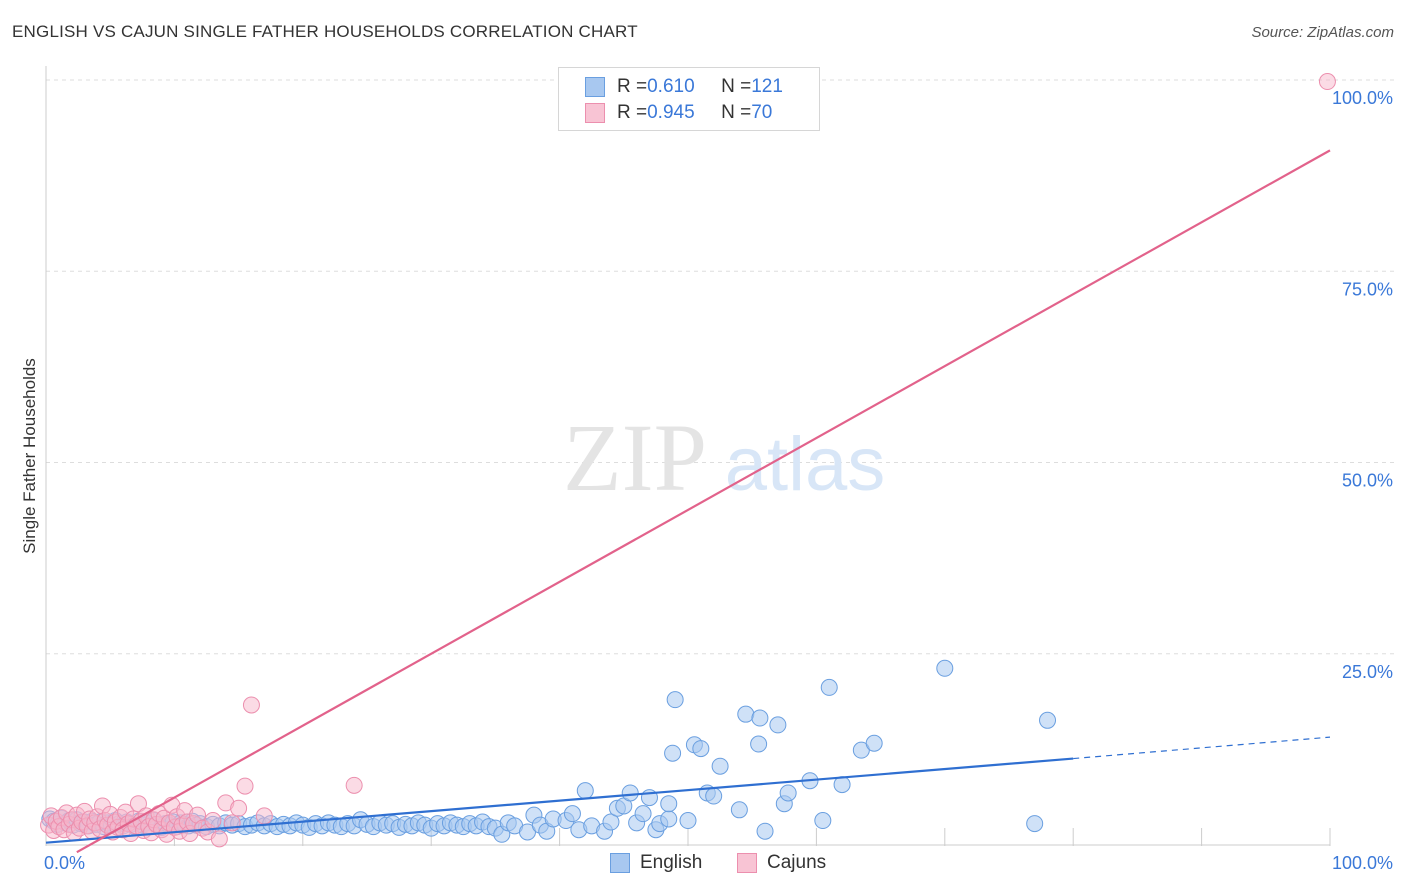 The height and width of the screenshot is (892, 1406). What do you see at coordinates (671, 112) in the screenshot?
I see `legend-cajuns-r-value: 0.945` at bounding box center [671, 112].